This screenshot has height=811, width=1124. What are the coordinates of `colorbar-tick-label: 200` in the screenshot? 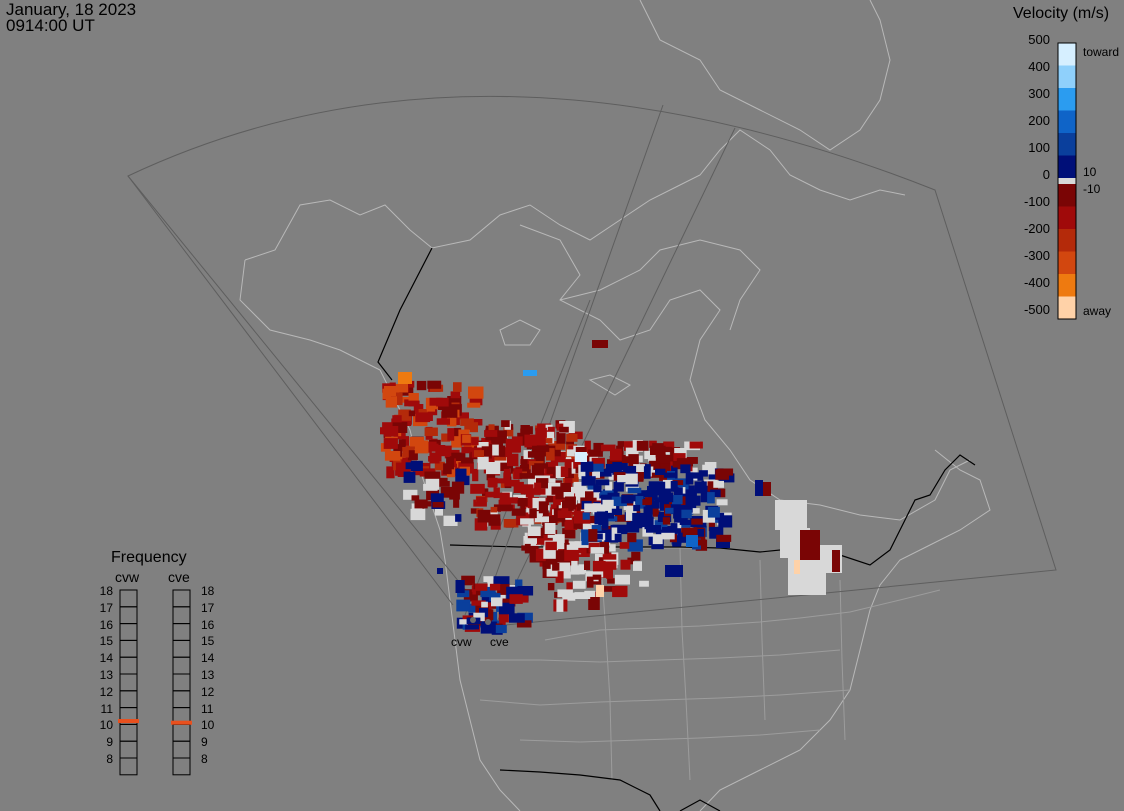 It's located at (1039, 120).